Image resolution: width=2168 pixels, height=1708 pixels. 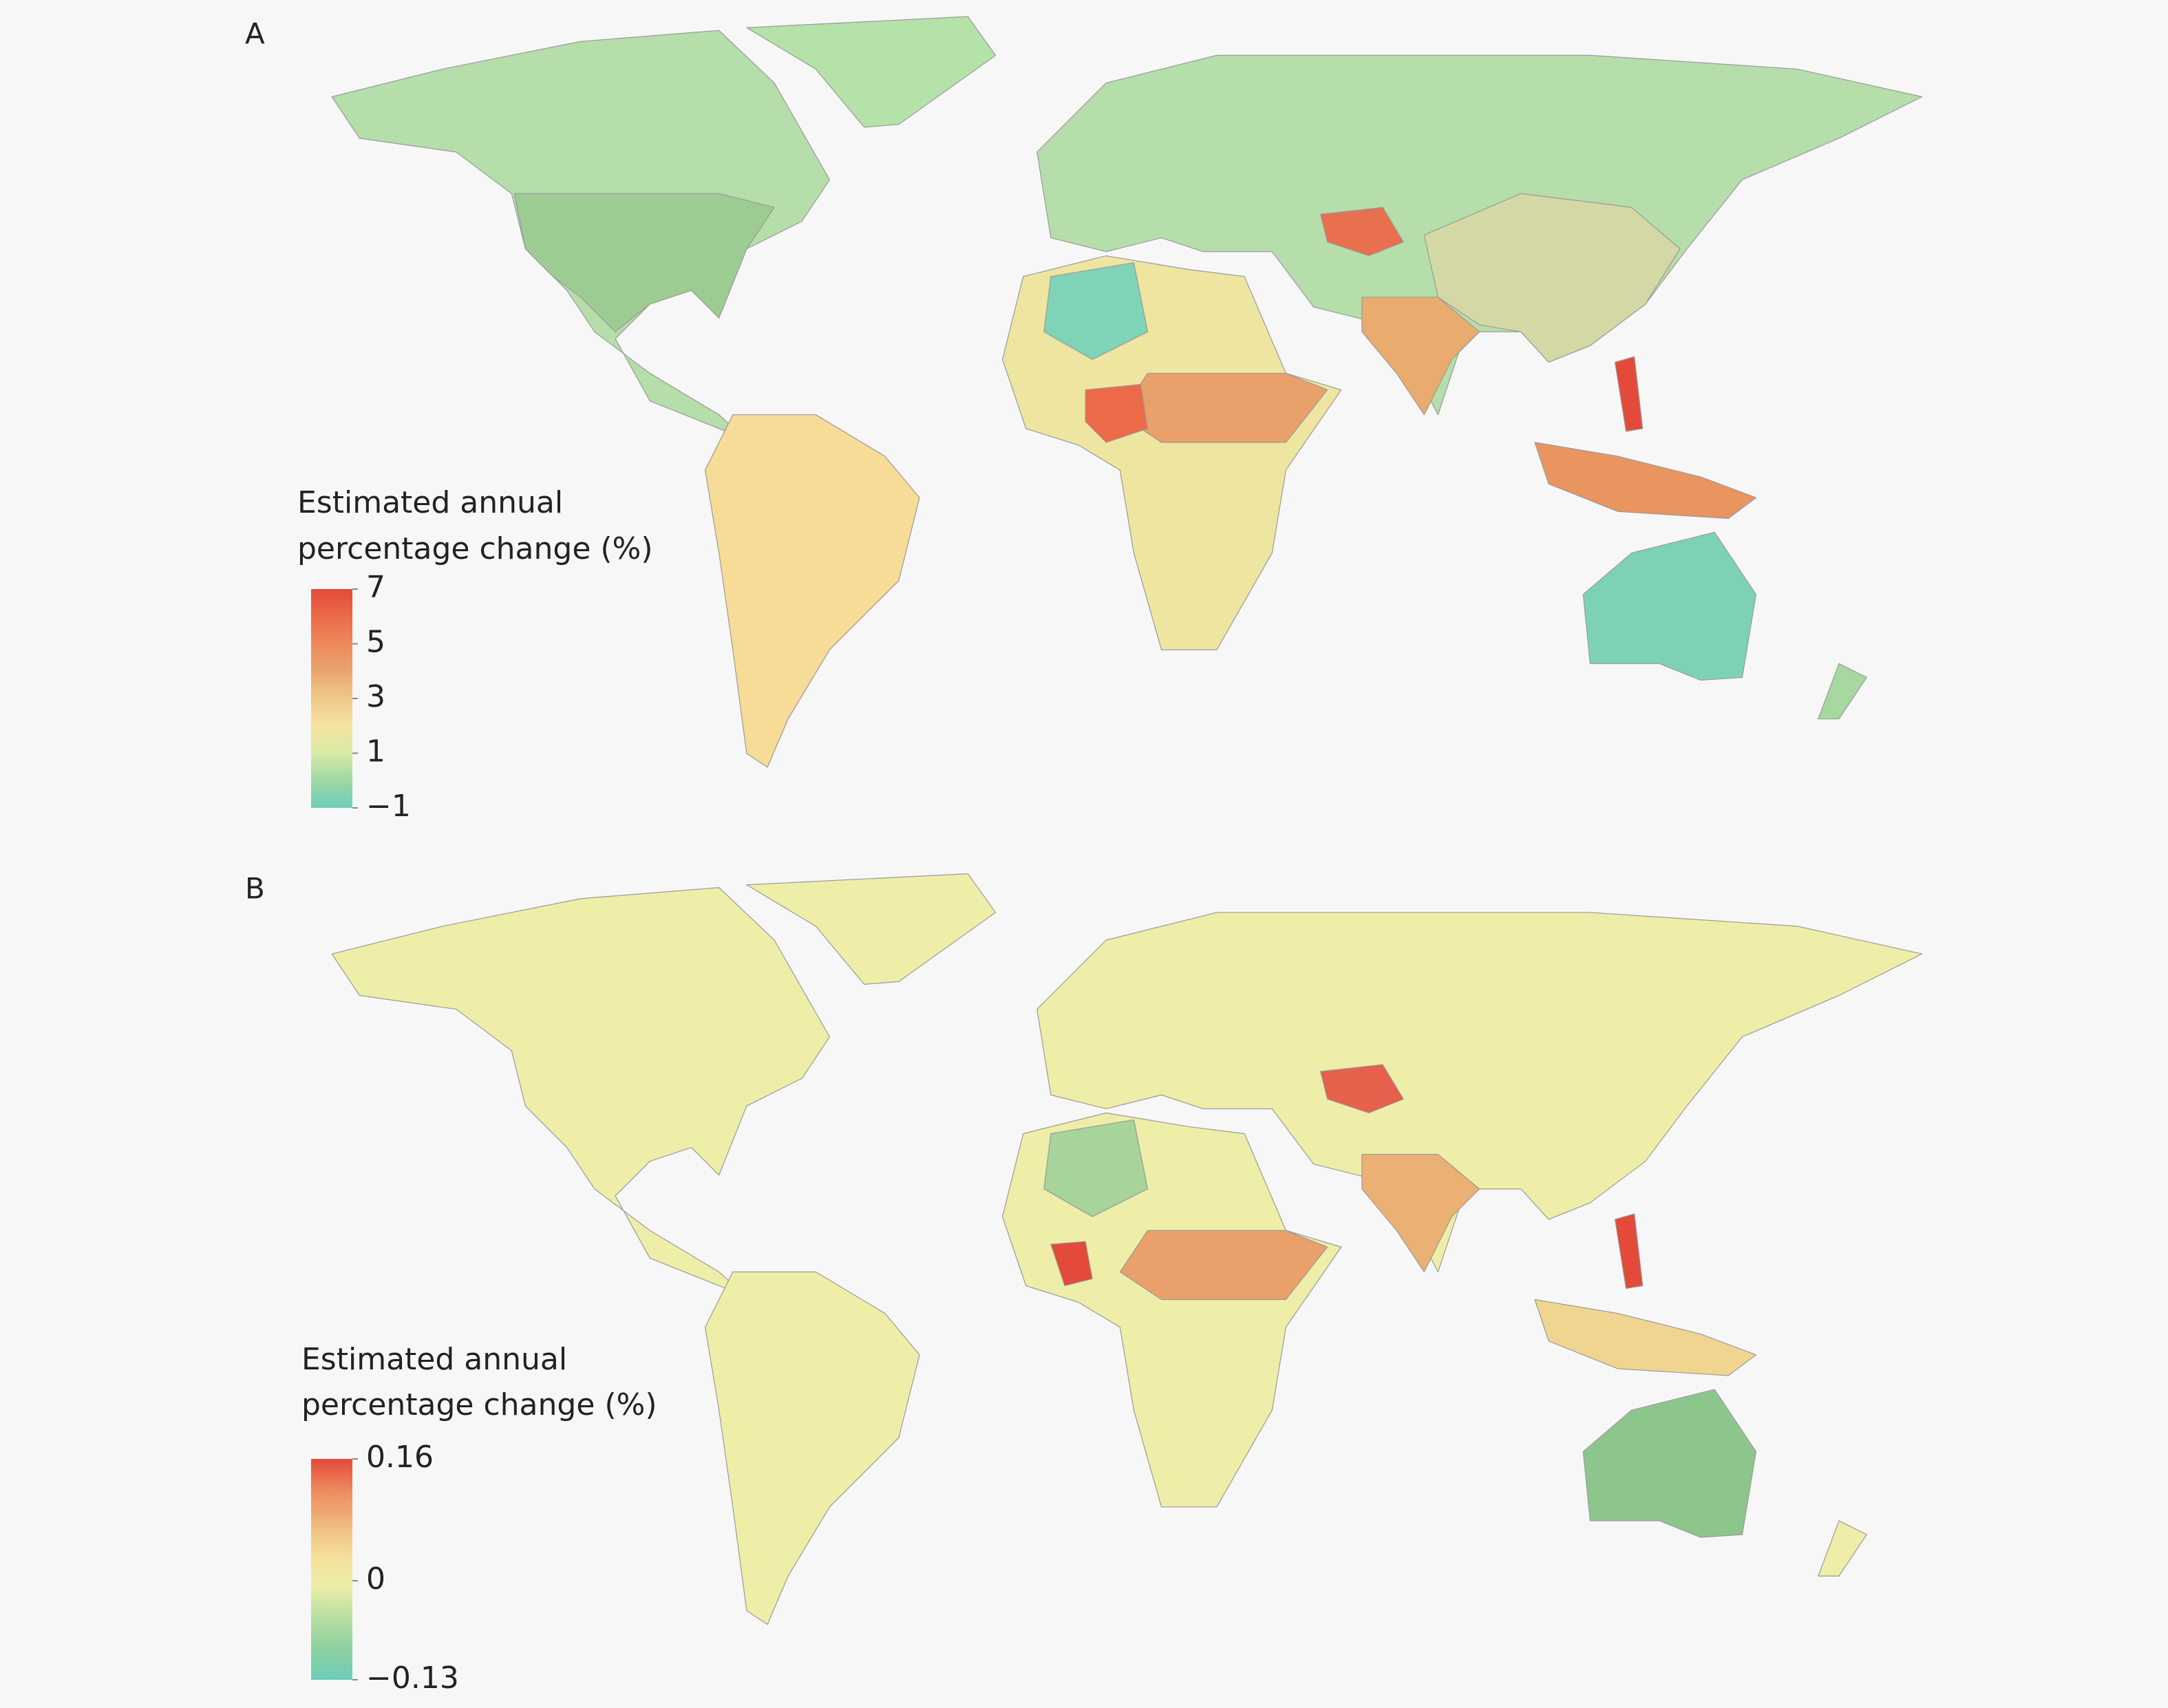 I want to click on tick-label: 3, so click(x=375, y=696).